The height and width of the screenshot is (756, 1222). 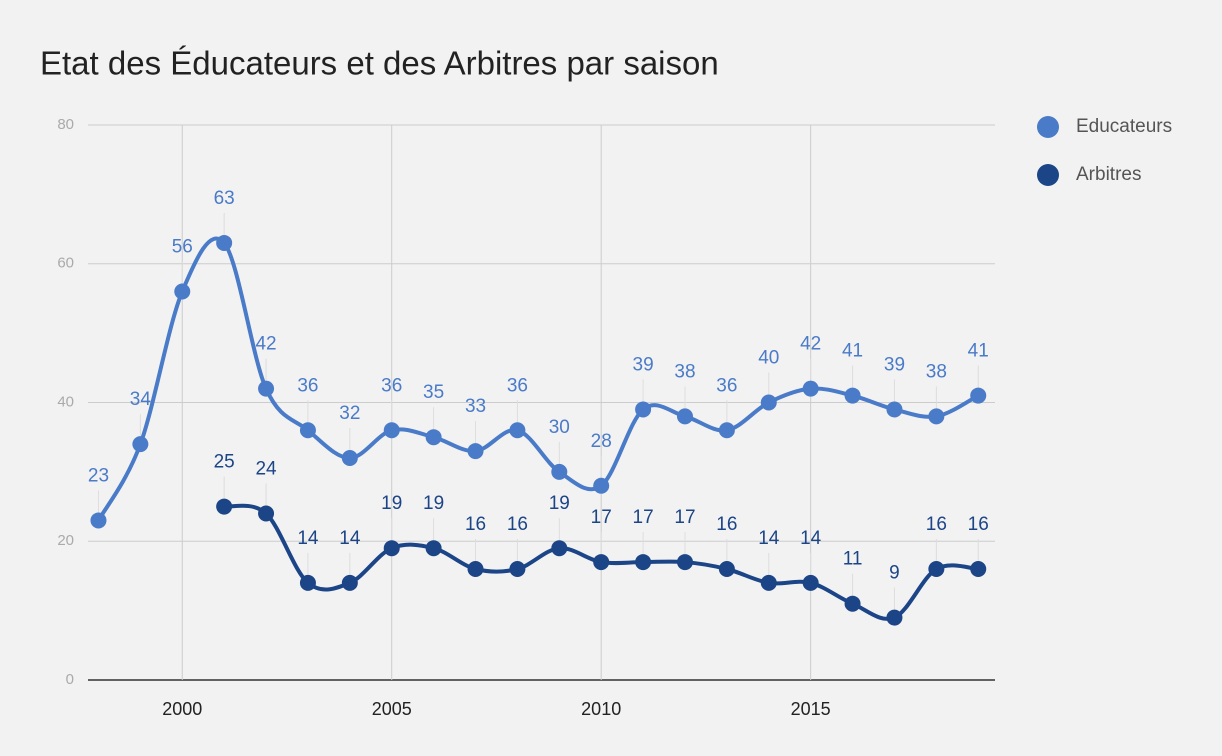 I want to click on data-label: 28, so click(x=601, y=441).